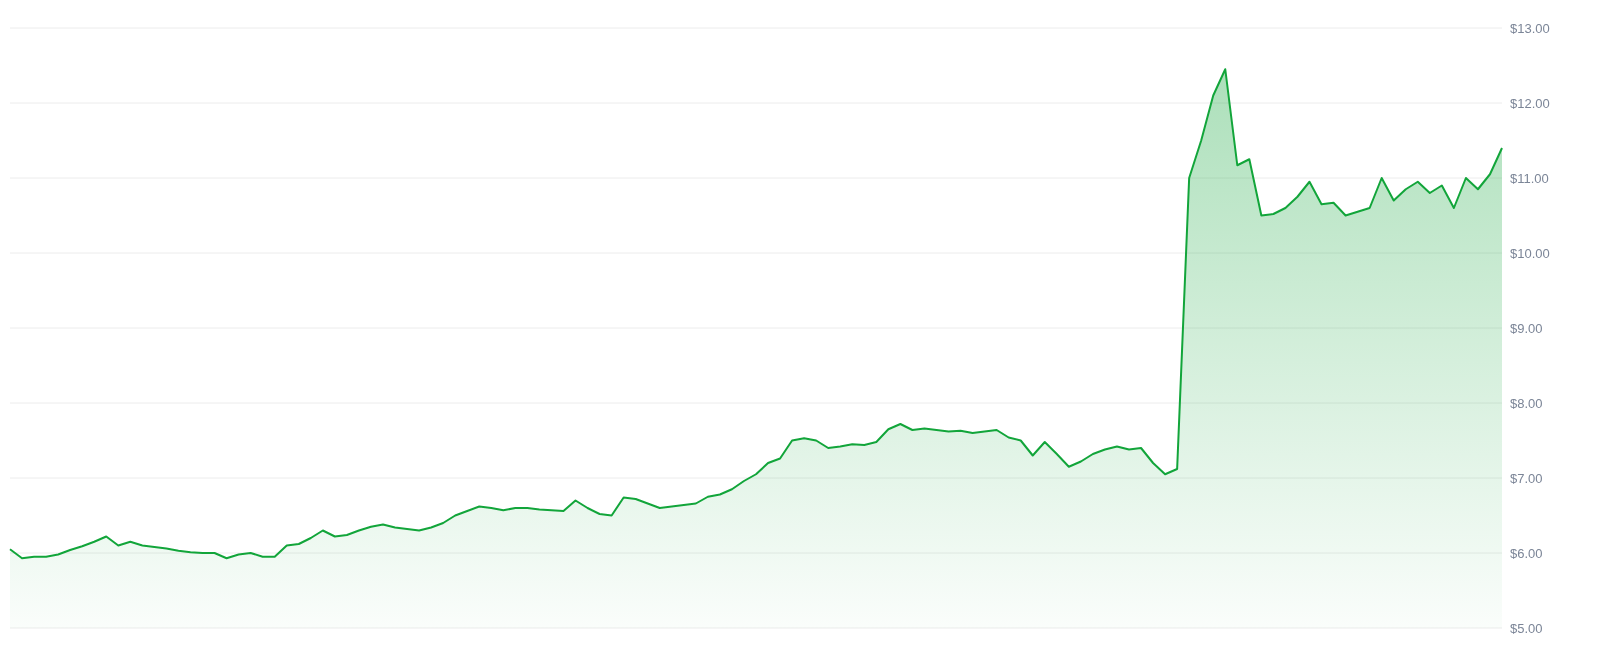 The image size is (1600, 647). Describe the element at coordinates (1529, 178) in the screenshot. I see `y-tick-label: $11.00` at that location.